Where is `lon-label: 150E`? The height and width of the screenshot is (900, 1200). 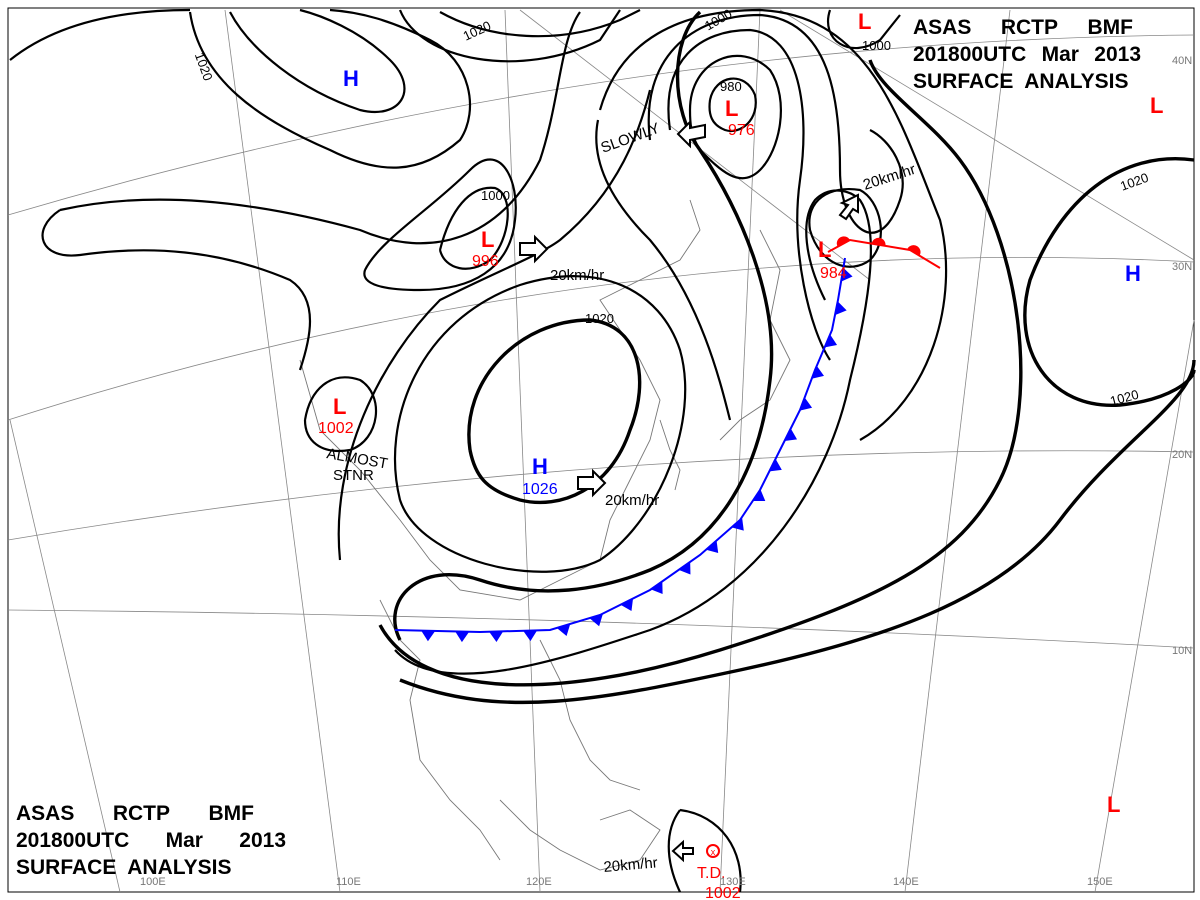 lon-label: 150E is located at coordinates (1100, 882).